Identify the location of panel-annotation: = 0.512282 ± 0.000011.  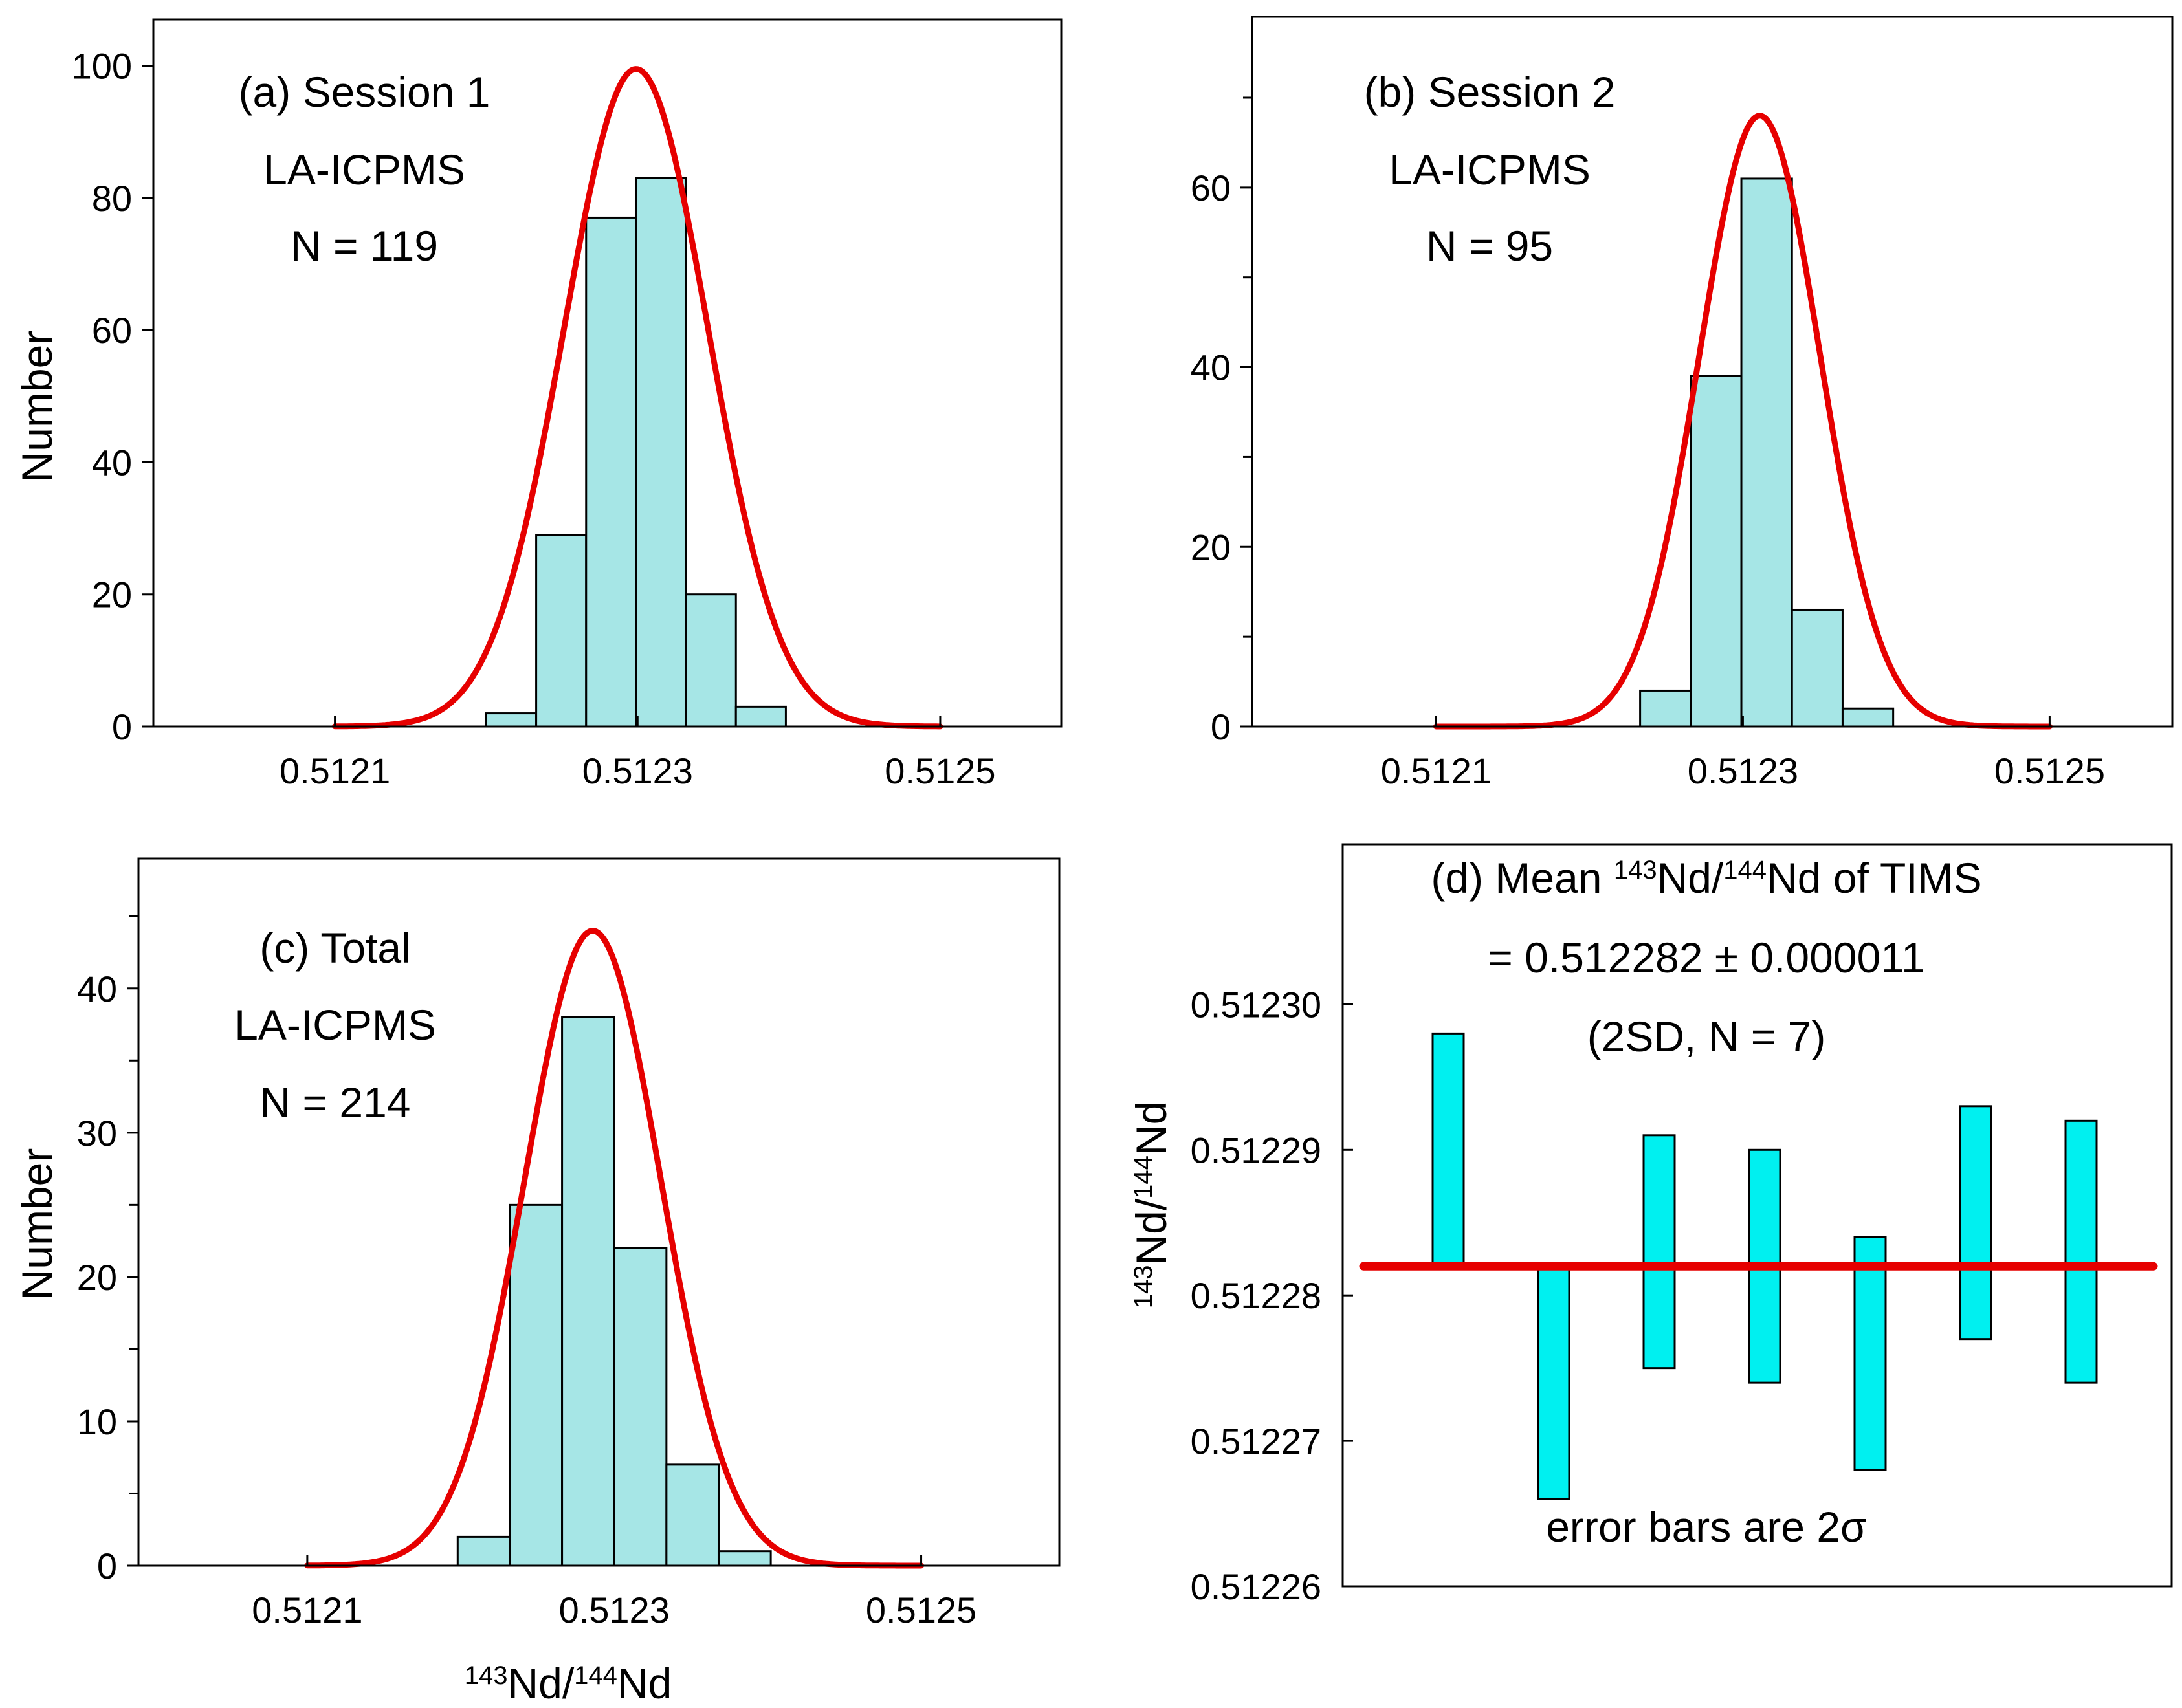
(1706, 957).